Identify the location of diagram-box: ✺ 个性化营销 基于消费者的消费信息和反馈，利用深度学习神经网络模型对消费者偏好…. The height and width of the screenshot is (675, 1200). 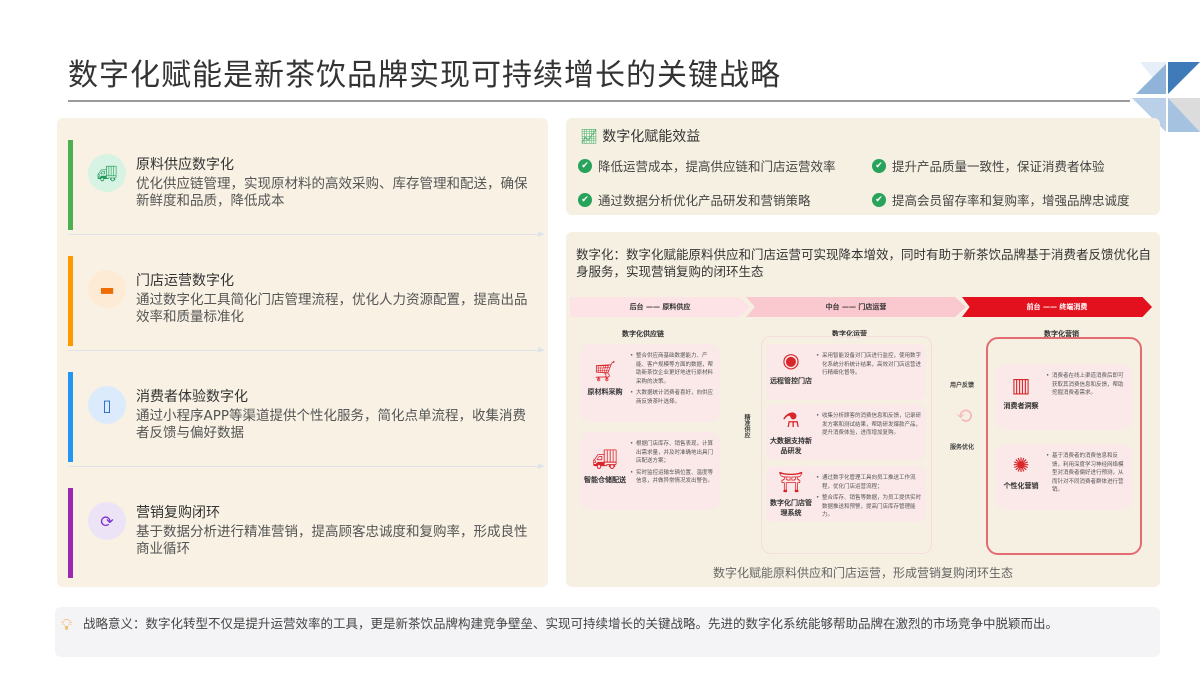
(1064, 477).